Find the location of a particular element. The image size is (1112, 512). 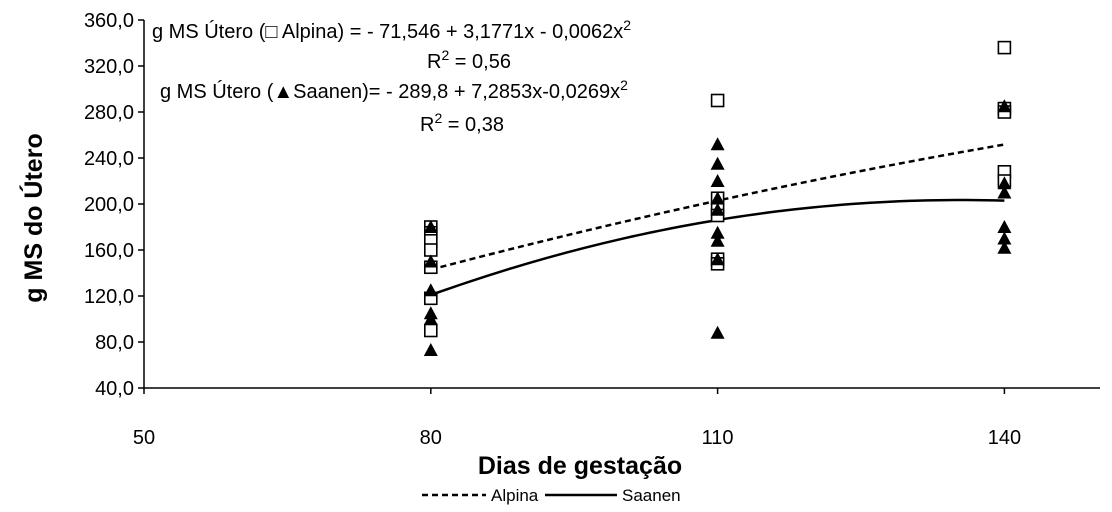

y-tick-label: 200,0 is located at coordinates (109, 205).